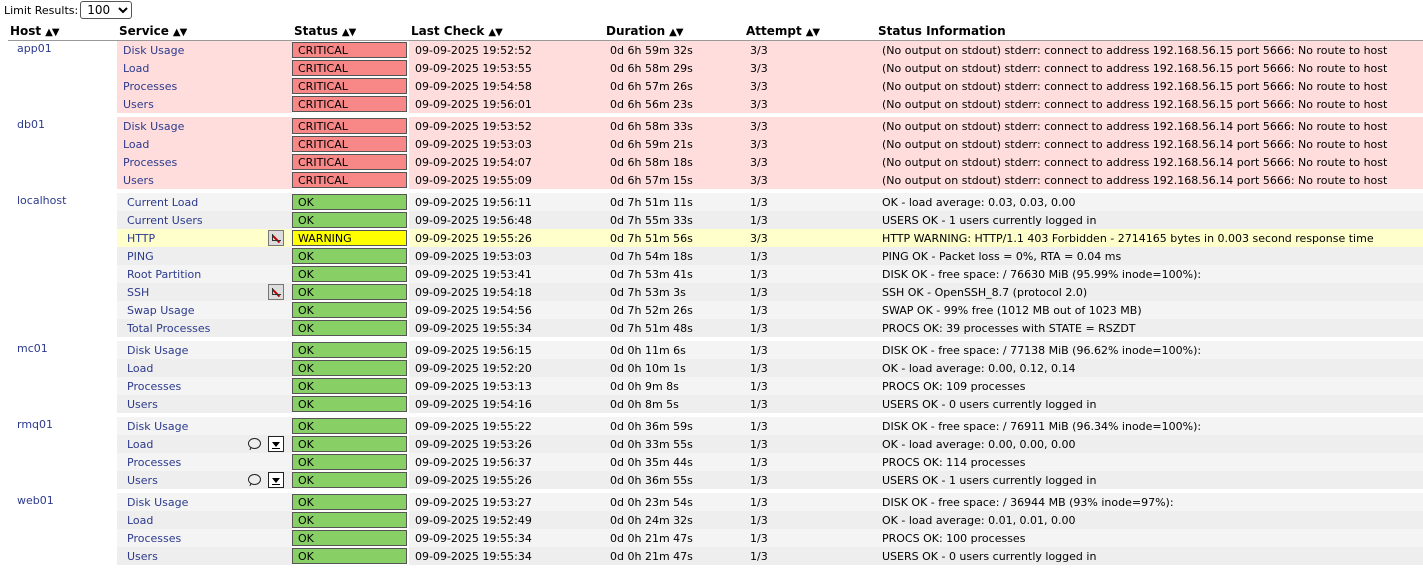 The width and height of the screenshot is (1423, 579). What do you see at coordinates (165, 220) in the screenshot?
I see `service-link: Current Users` at bounding box center [165, 220].